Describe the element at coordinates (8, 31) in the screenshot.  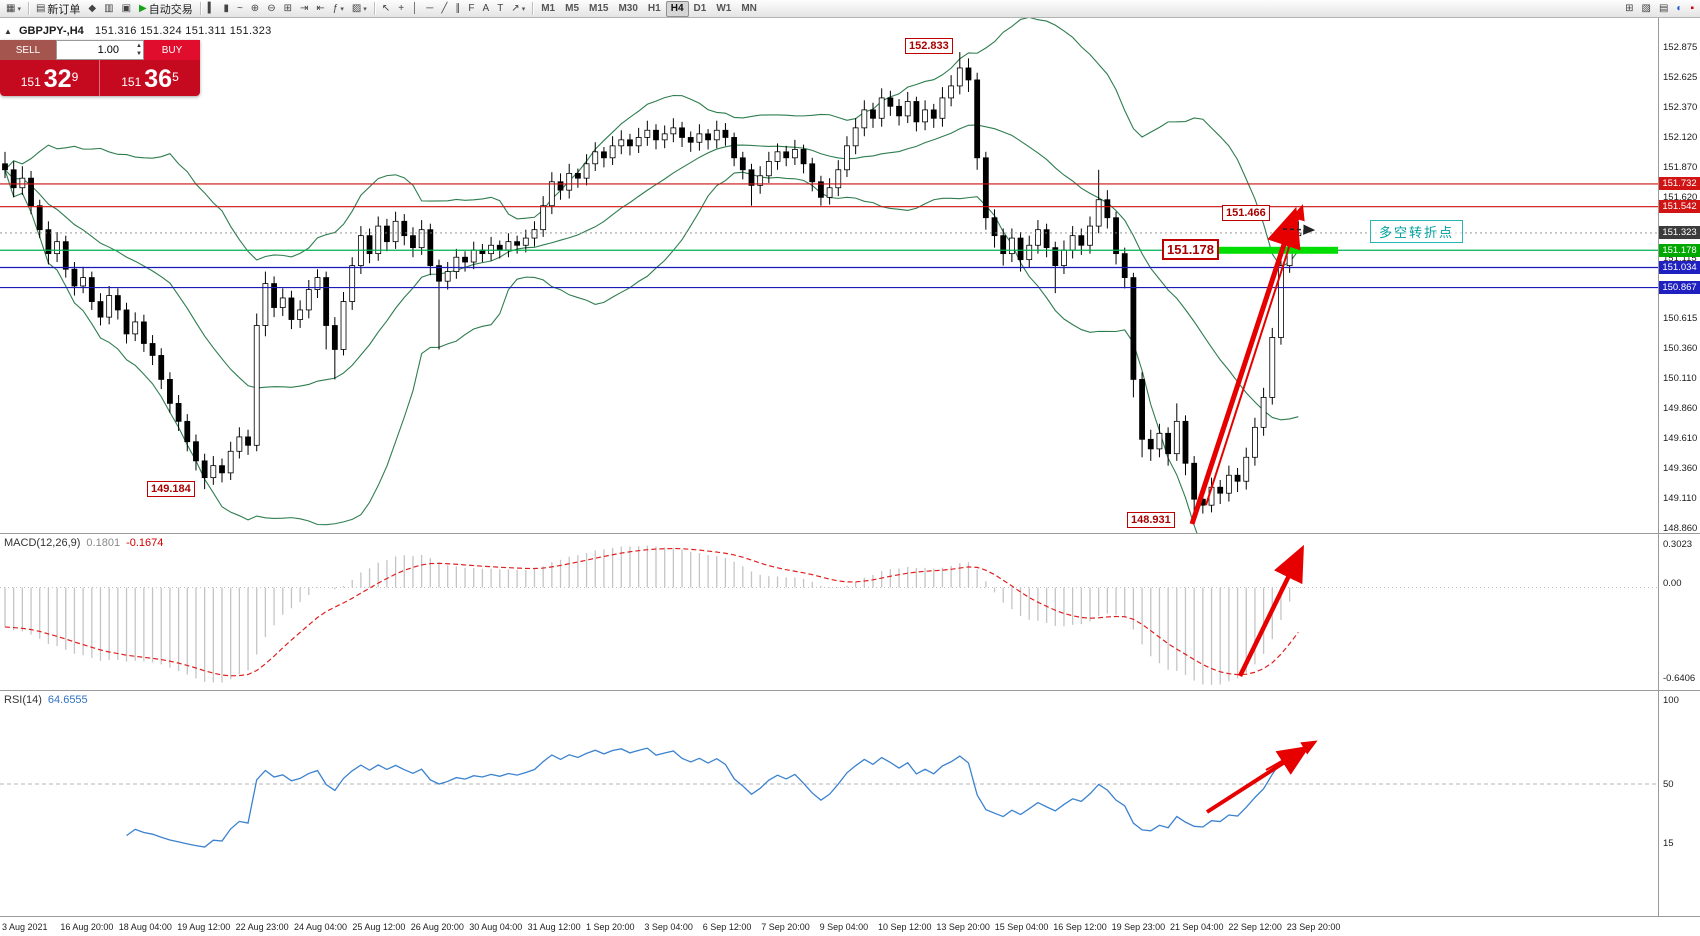
I see `collapse-panel-icon: ▲` at that location.